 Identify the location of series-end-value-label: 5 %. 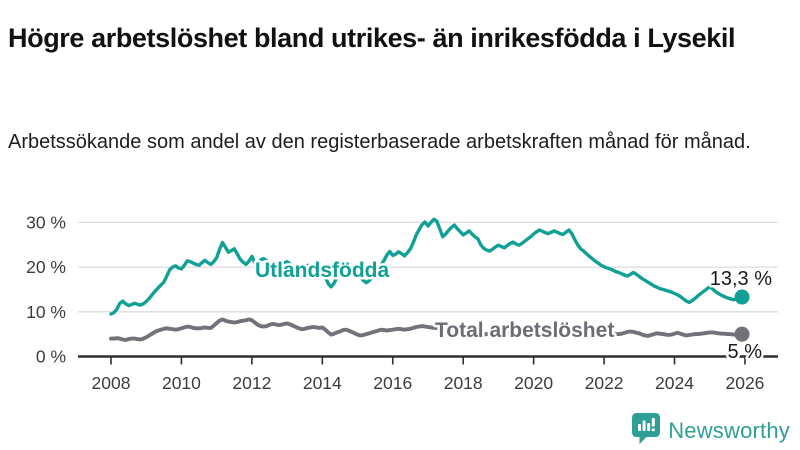
(745, 352).